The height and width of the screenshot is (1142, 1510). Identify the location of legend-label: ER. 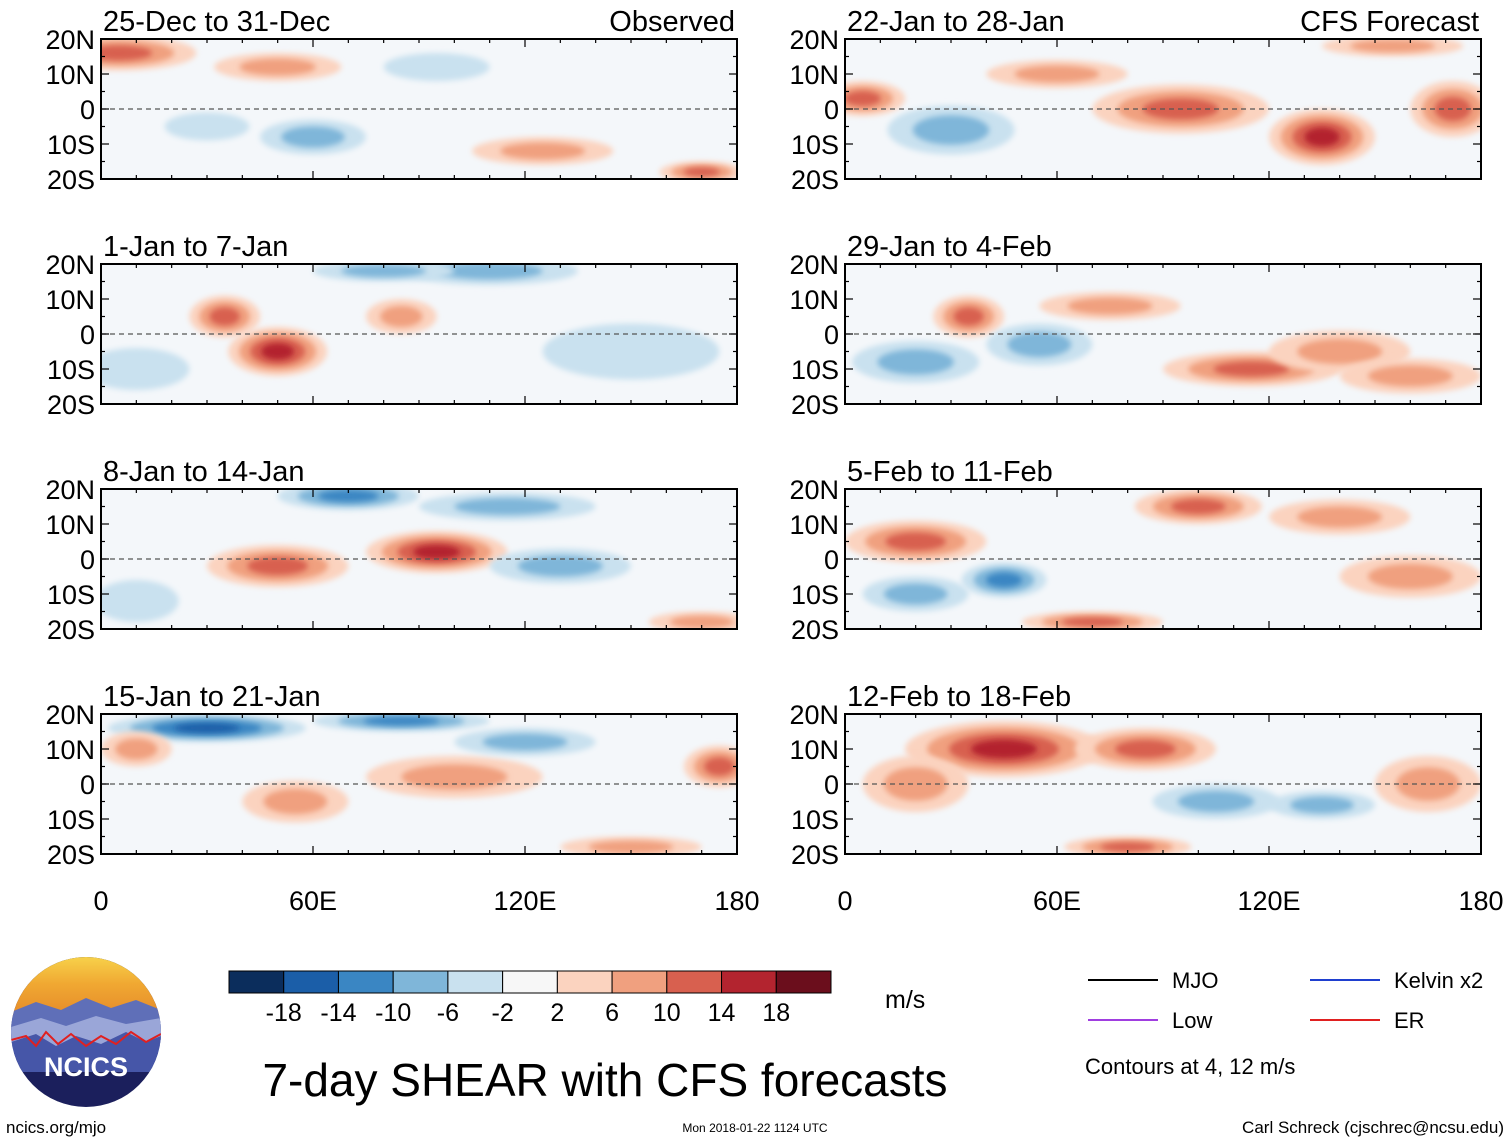
(1409, 1020).